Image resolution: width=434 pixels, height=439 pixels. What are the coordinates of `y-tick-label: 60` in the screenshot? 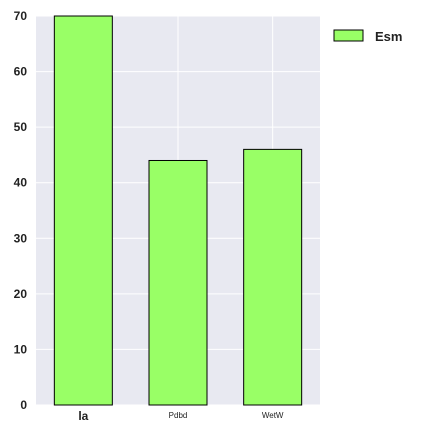 It's located at (21, 72).